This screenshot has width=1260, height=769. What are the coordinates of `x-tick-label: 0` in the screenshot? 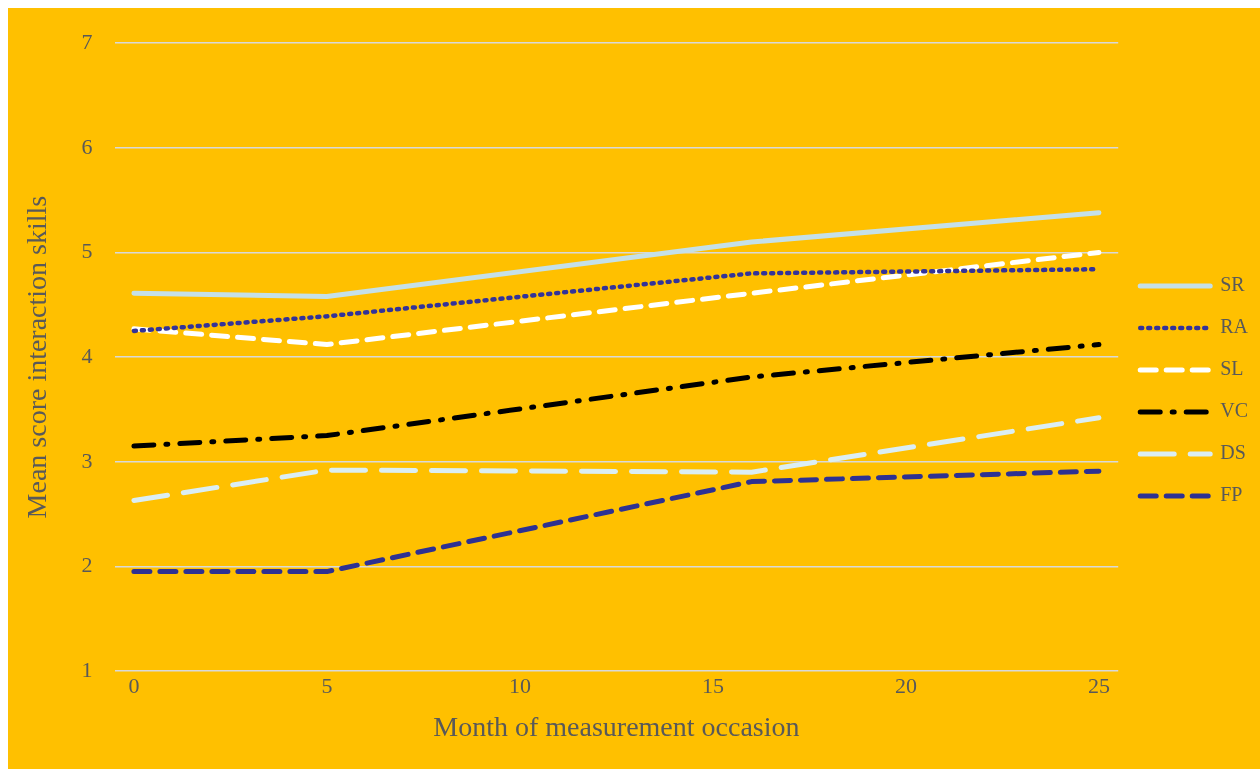 It's located at (134, 685).